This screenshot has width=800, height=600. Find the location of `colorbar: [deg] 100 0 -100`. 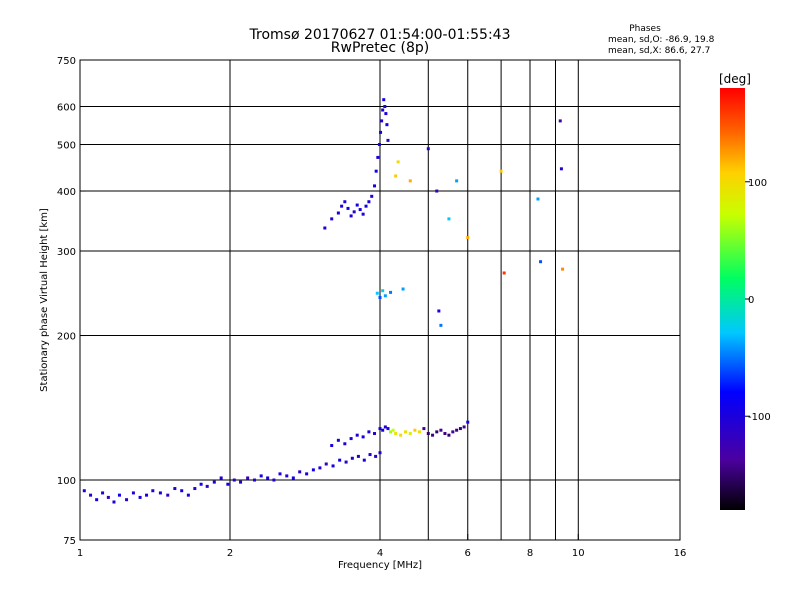

colorbar: [deg] 100 0 -100 is located at coordinates (745, 291).